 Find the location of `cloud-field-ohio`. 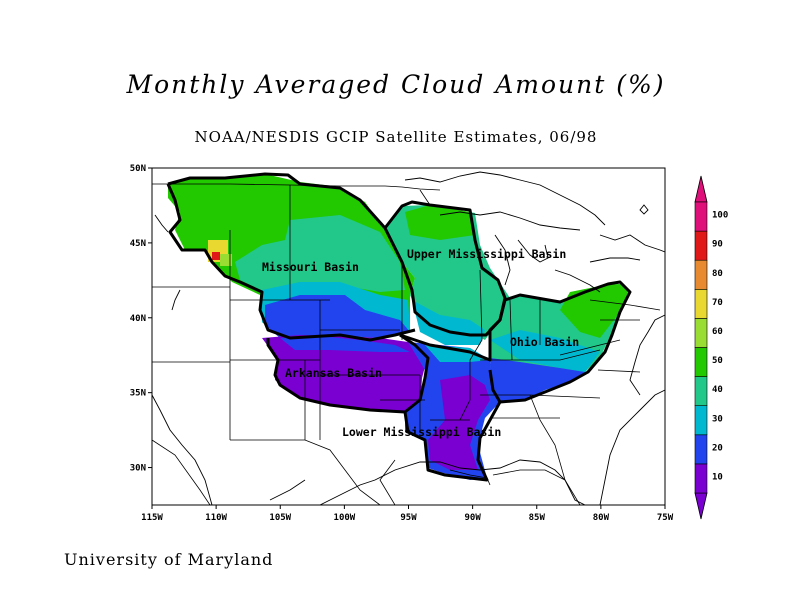

cloud-field-ohio is located at coordinates (559, 343).